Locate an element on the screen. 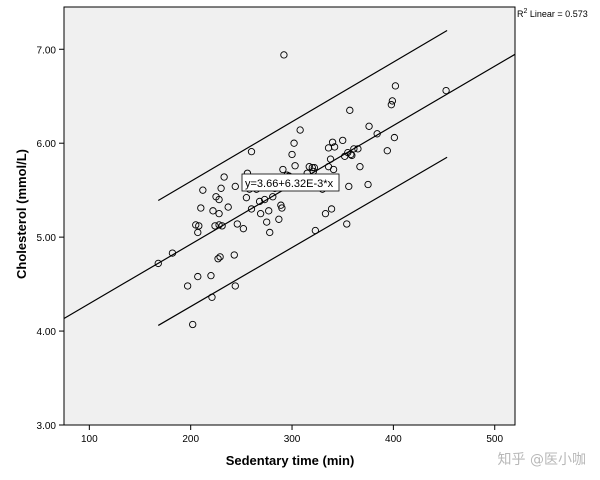 This screenshot has height=480, width=600. equation-text: y=3.66+6.32E-3*x is located at coordinates (289, 184).